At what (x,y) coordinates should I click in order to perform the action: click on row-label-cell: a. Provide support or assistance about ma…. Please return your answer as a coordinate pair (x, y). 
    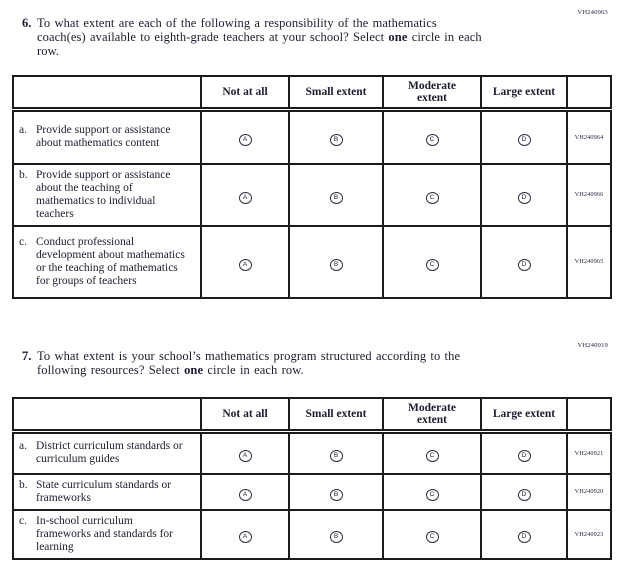
    Looking at the image, I should click on (107, 136).